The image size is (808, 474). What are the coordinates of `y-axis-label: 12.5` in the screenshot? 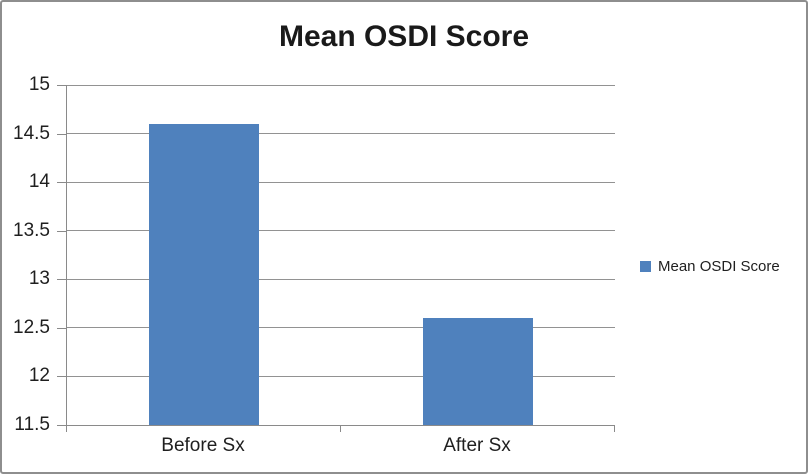 It's located at (31, 327).